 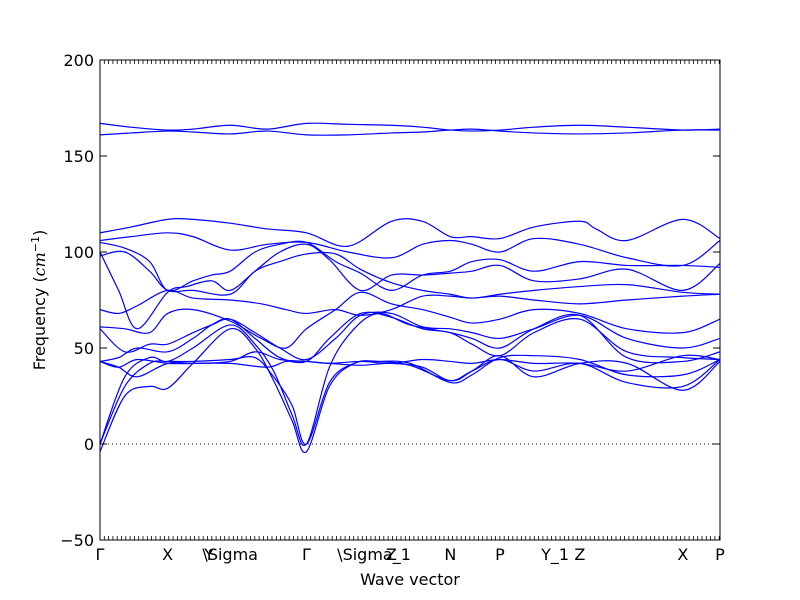 What do you see at coordinates (230, 554) in the screenshot?
I see `x-tick-label: \Sigma` at bounding box center [230, 554].